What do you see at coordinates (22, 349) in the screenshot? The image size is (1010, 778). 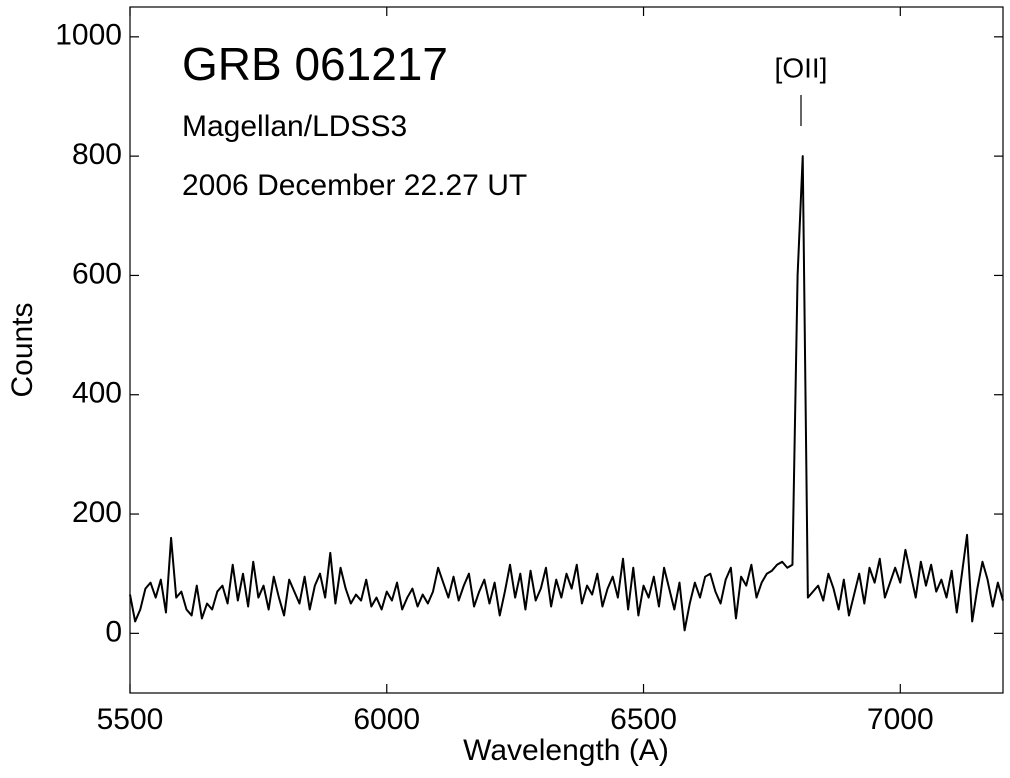 I see `y-axis-label: Counts` at bounding box center [22, 349].